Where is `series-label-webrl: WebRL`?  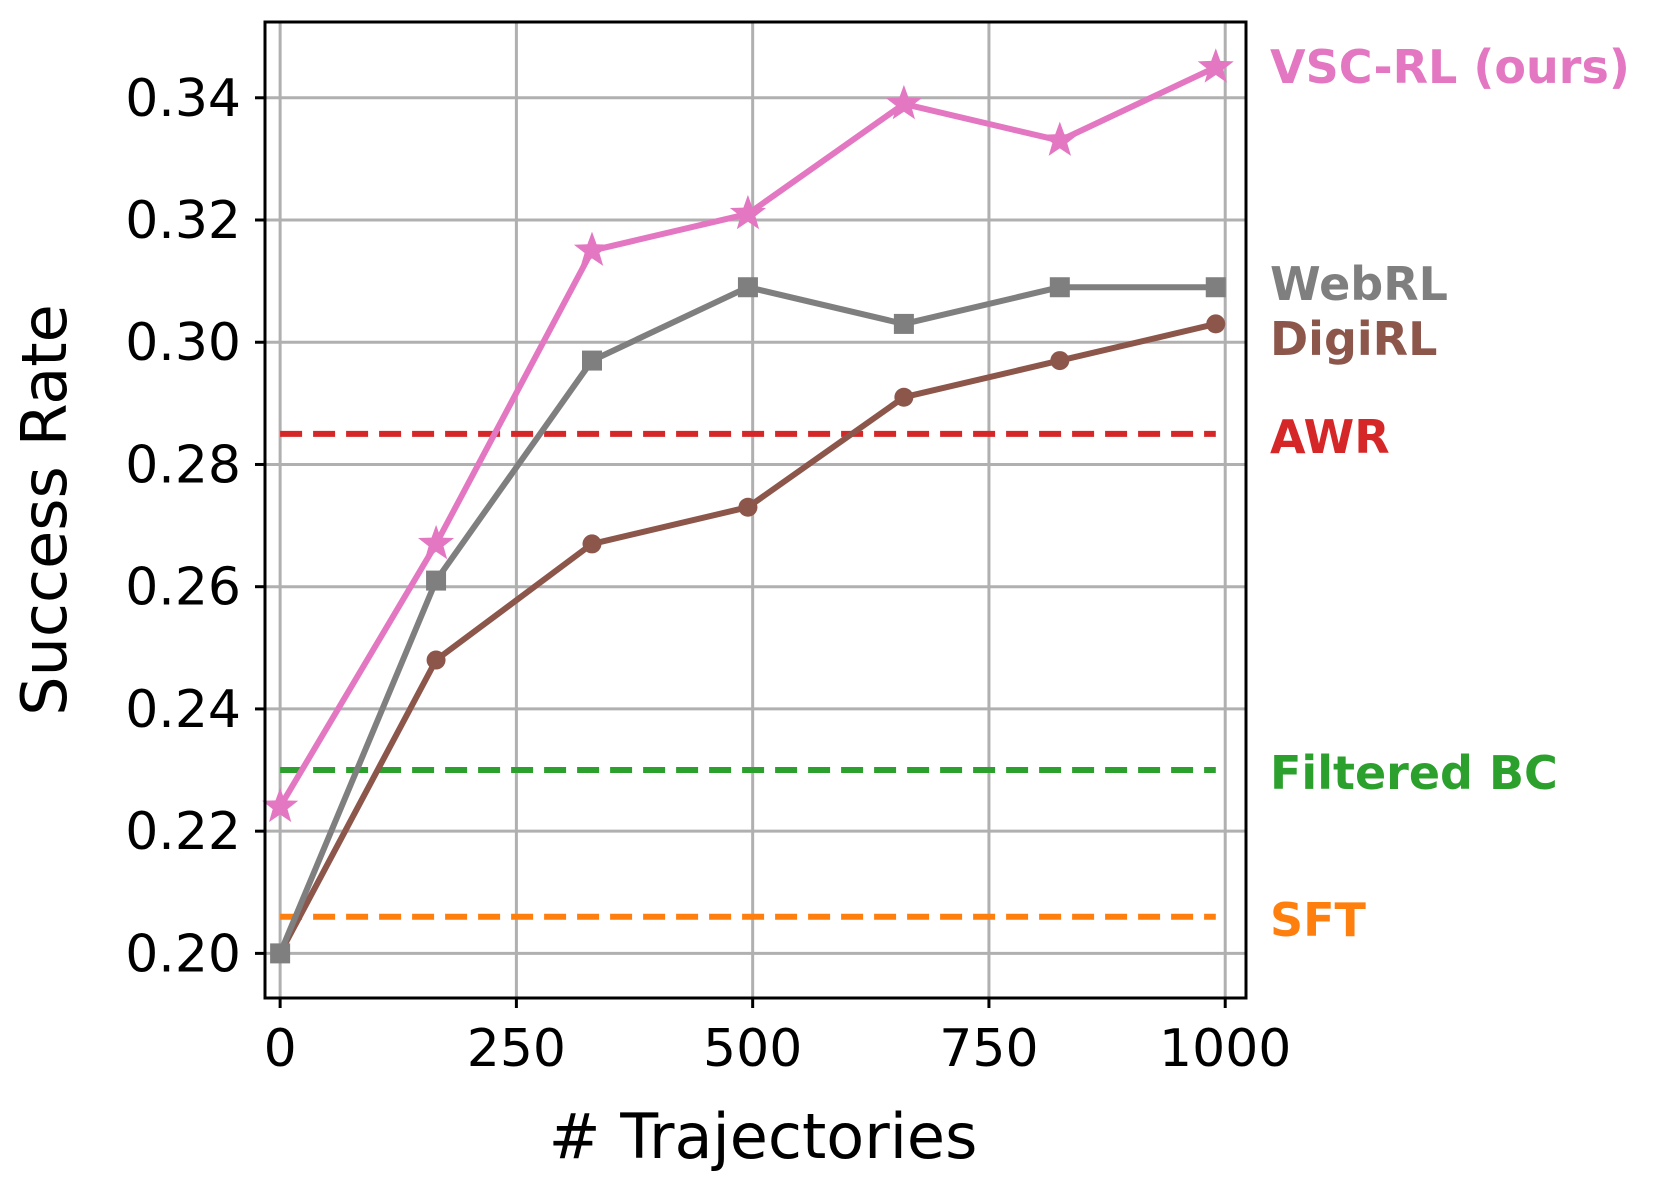 series-label-webrl: WebRL is located at coordinates (1359, 284).